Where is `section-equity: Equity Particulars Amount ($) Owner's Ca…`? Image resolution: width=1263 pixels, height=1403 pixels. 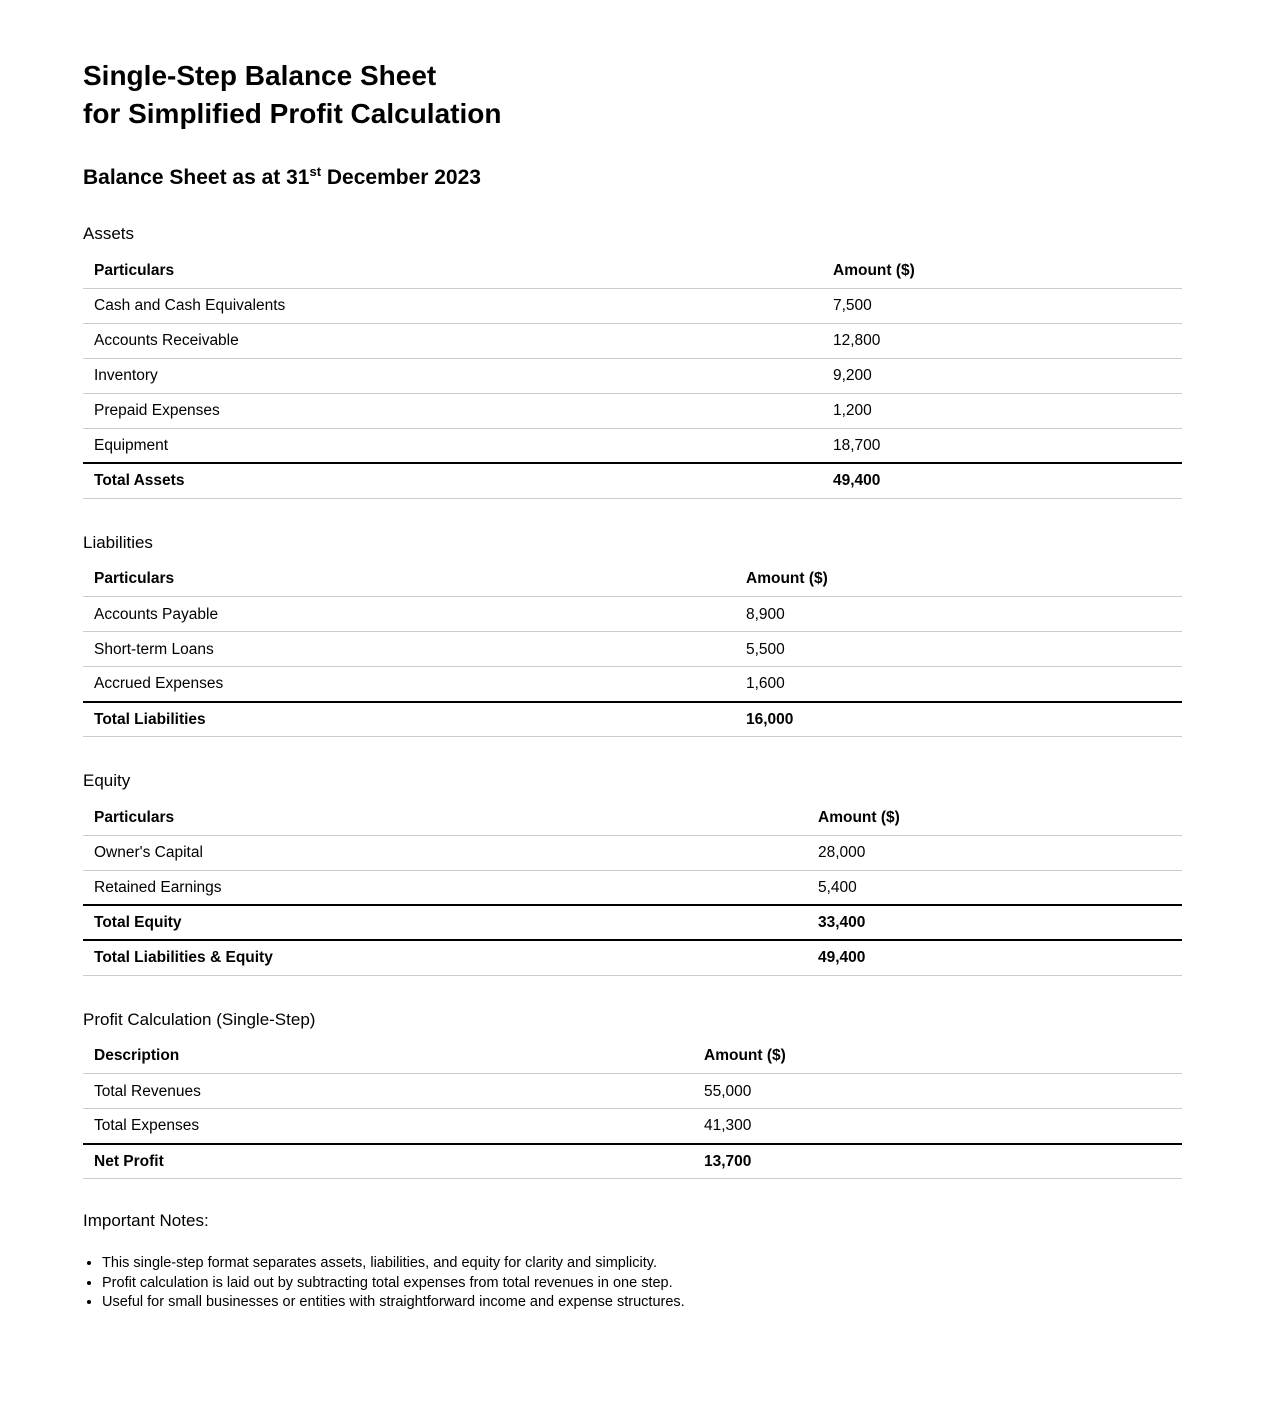 section-equity: Equity Particulars Amount ($) Owner's Ca… is located at coordinates (632, 873).